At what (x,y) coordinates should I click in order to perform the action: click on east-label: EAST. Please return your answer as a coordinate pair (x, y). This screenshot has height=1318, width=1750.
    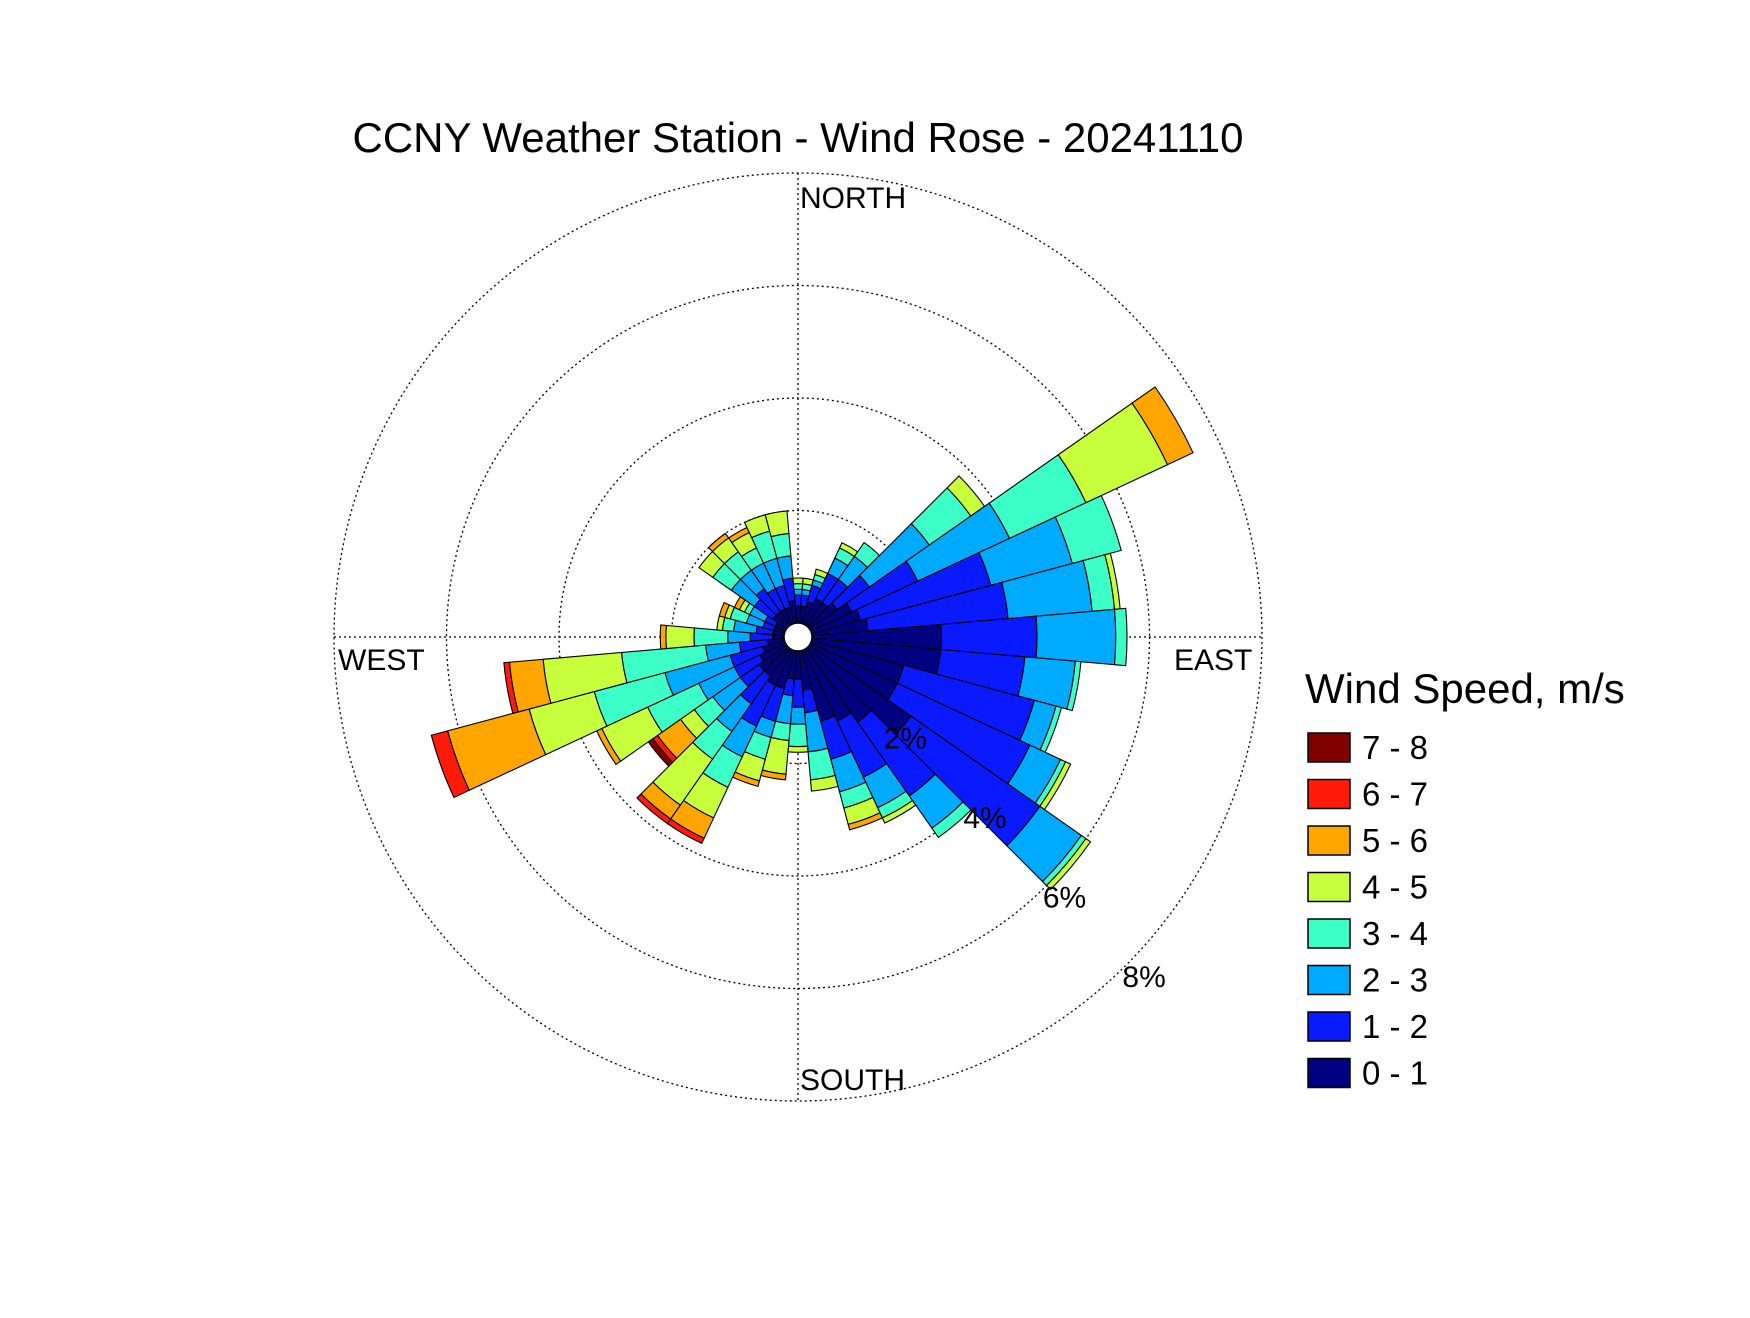
    Looking at the image, I should click on (1213, 660).